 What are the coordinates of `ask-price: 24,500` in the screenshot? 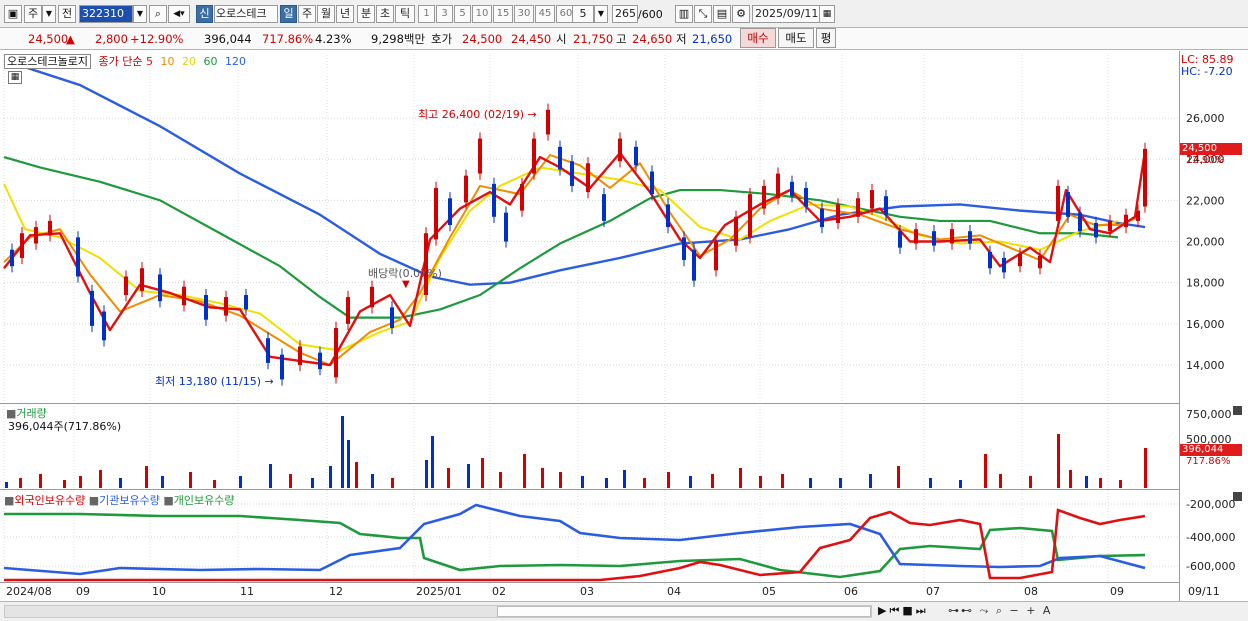 It's located at (482, 39).